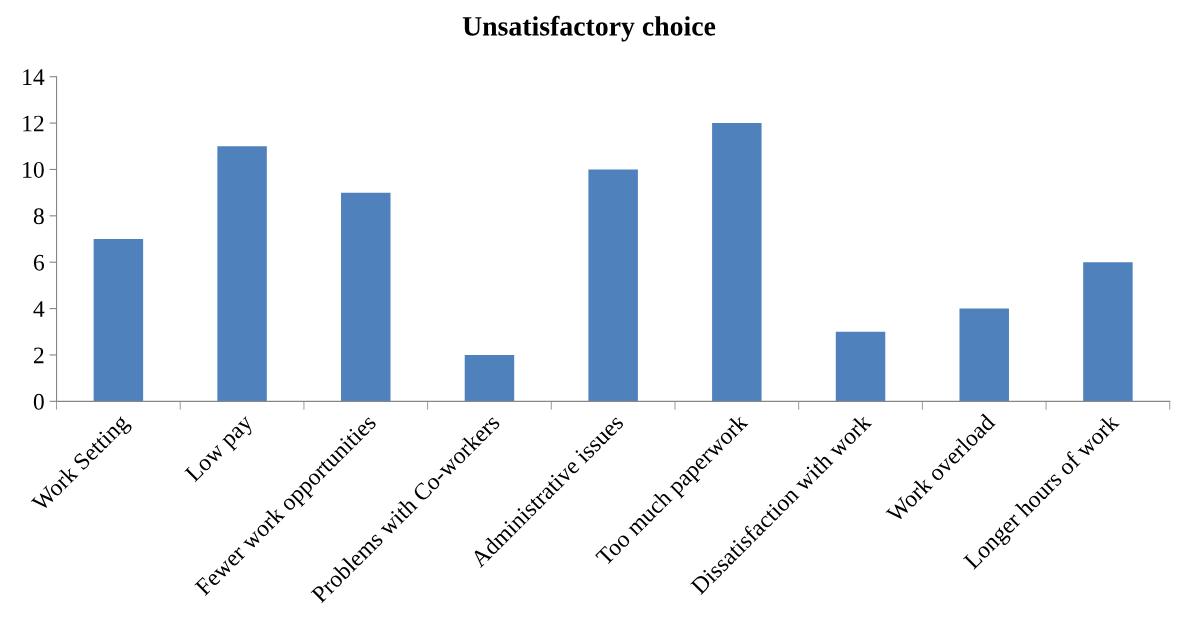 Image resolution: width=1178 pixels, height=634 pixels. Describe the element at coordinates (38, 401) in the screenshot. I see `y-tick-label: 0` at that location.